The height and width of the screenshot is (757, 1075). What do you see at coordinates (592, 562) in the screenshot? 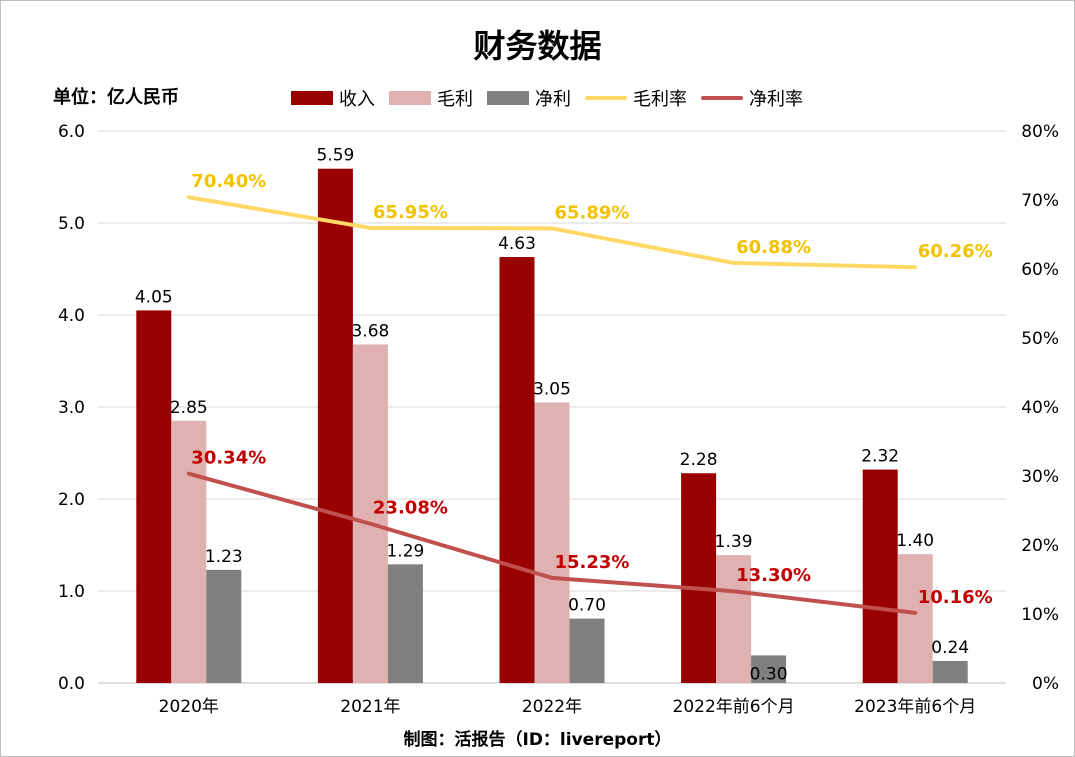
I see `line-value-label: 15.23%` at bounding box center [592, 562].